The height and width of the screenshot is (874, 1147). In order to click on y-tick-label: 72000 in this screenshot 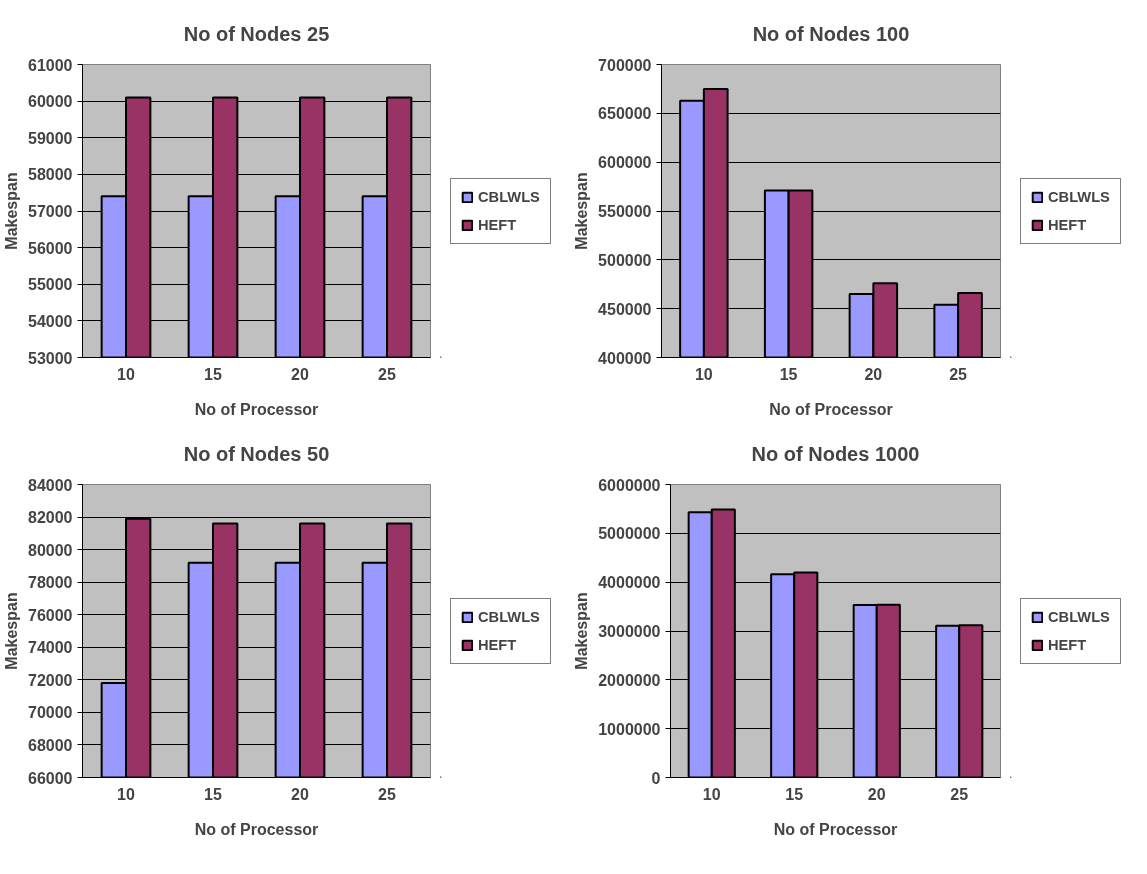, I will do `click(50, 680)`.